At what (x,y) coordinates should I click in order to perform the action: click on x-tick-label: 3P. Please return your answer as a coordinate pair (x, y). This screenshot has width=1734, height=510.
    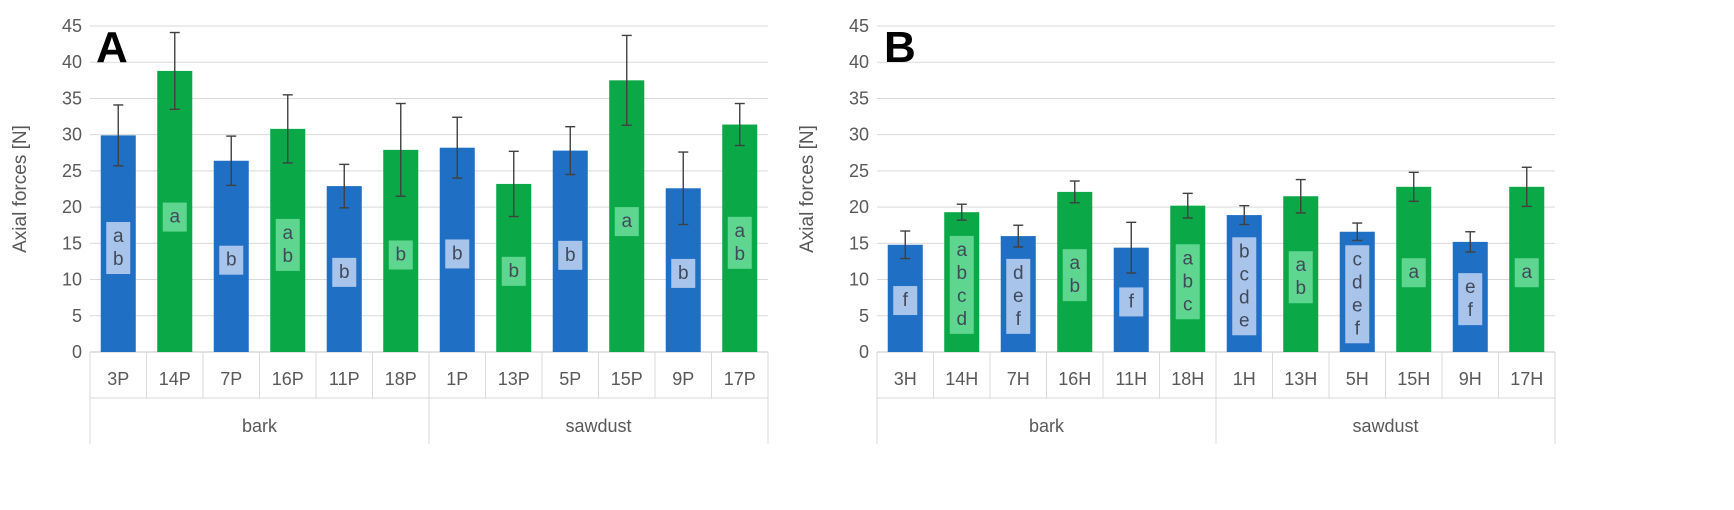
    Looking at the image, I should click on (118, 379).